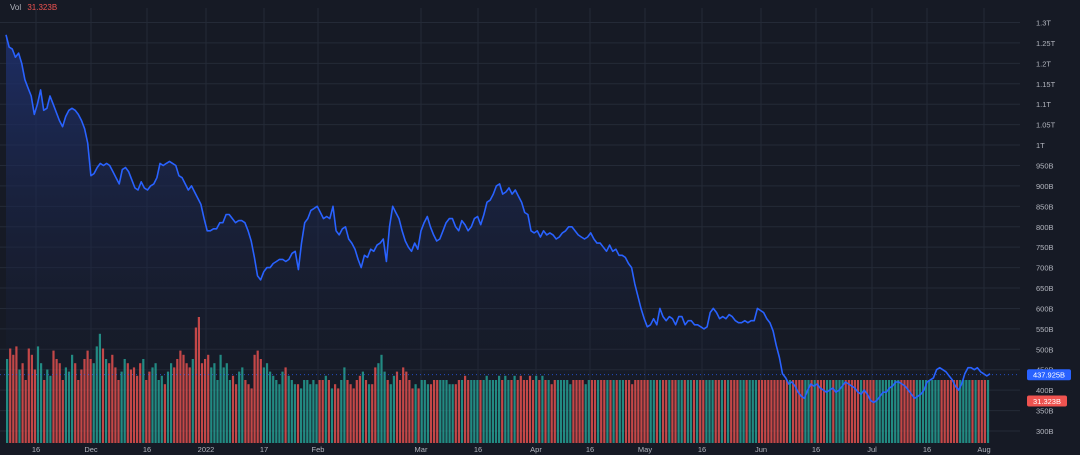 This screenshot has height=455, width=1080. I want to click on y-tick-label: 1T, so click(1040, 145).